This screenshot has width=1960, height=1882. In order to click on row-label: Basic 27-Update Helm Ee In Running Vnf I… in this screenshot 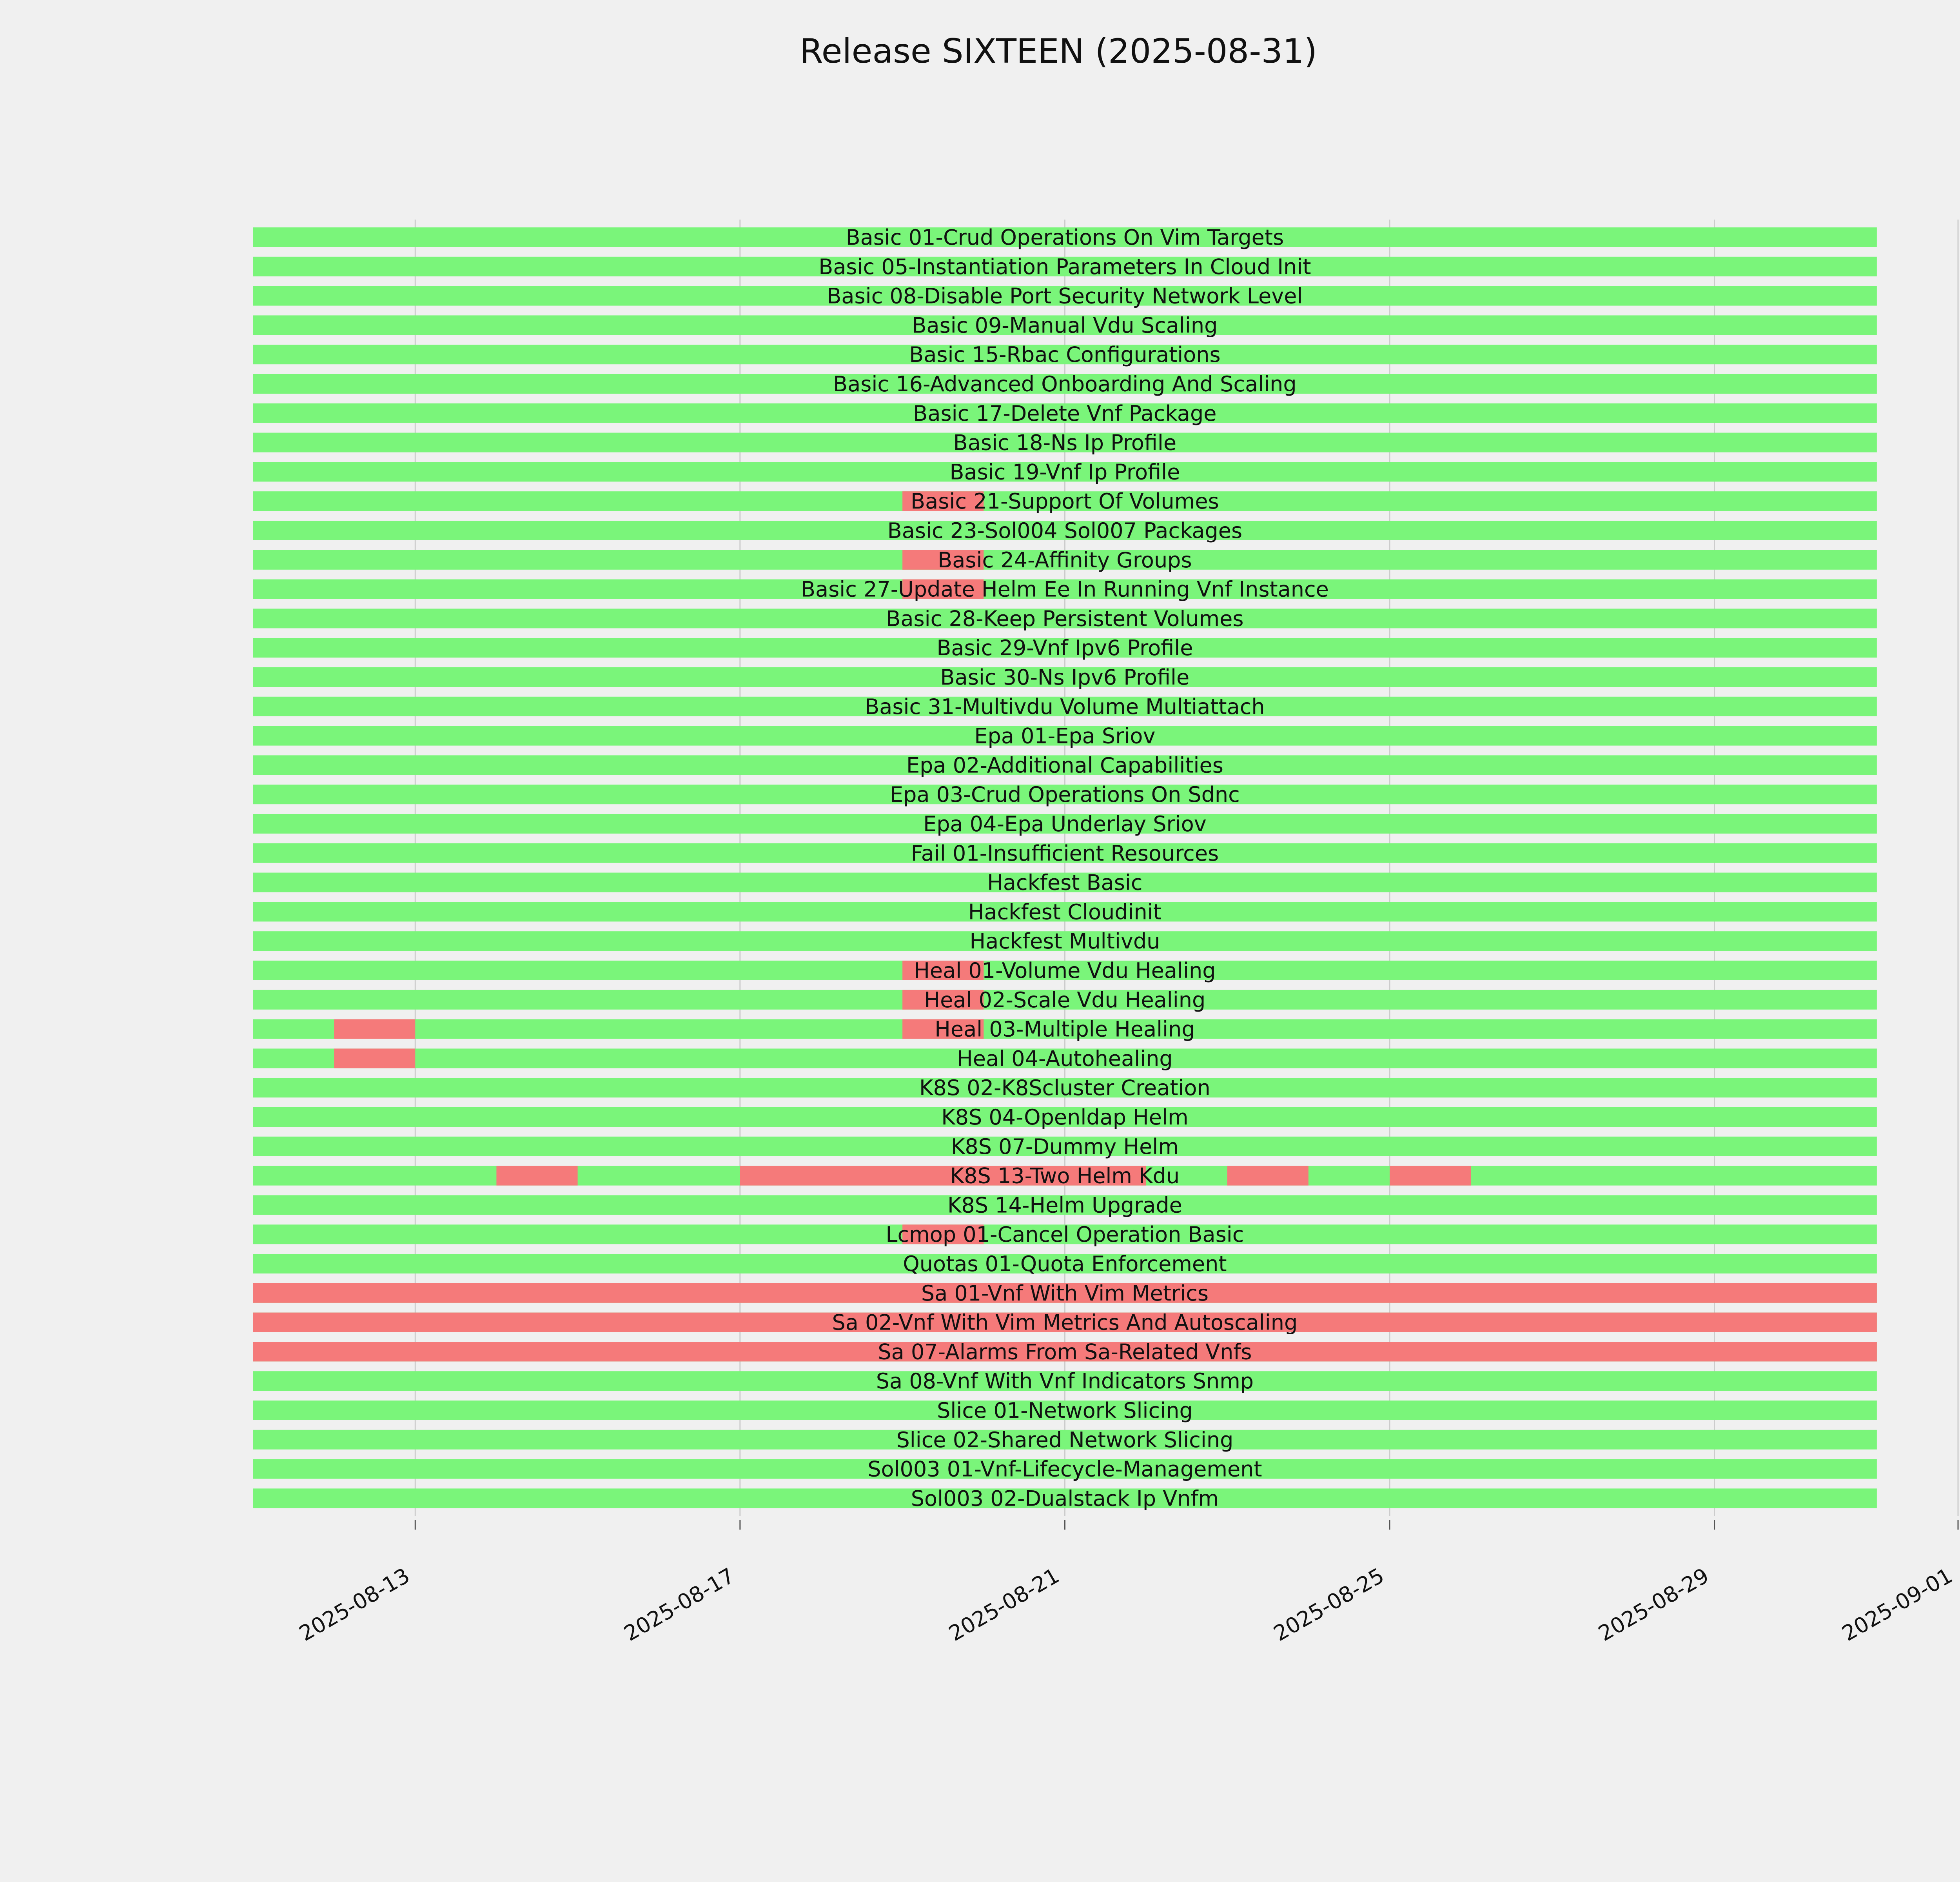, I will do `click(1065, 589)`.